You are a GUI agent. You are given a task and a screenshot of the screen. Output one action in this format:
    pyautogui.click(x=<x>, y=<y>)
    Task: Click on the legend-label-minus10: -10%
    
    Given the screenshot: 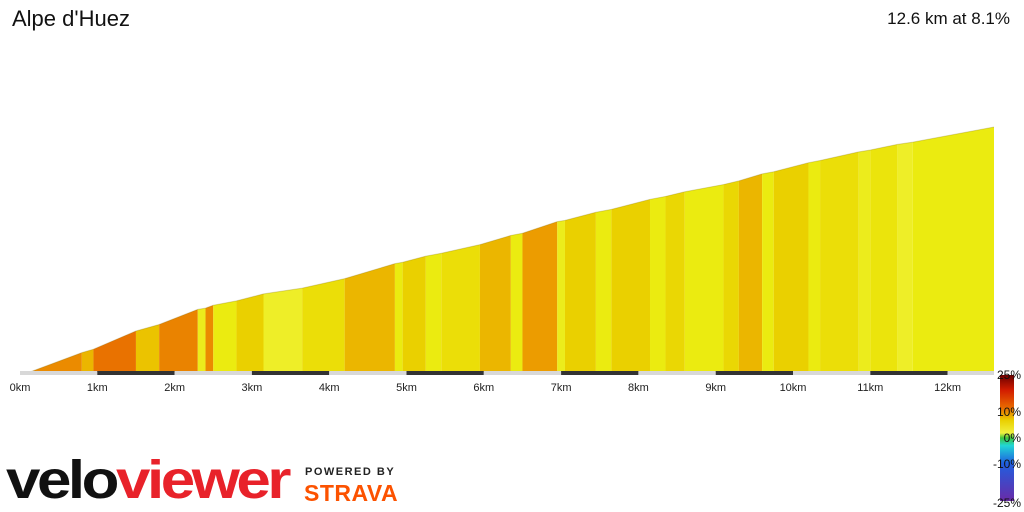 What is the action you would take?
    pyautogui.click(x=991, y=464)
    